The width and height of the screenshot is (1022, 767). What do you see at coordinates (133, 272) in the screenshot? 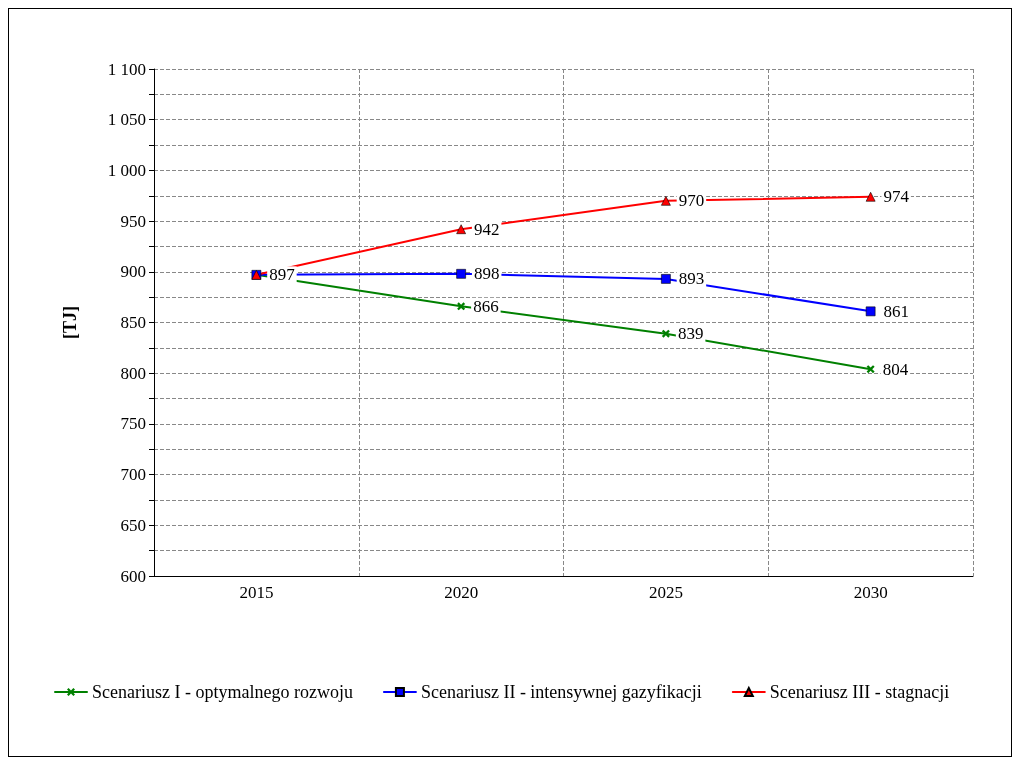
I see `y-tick-label: 900` at bounding box center [133, 272].